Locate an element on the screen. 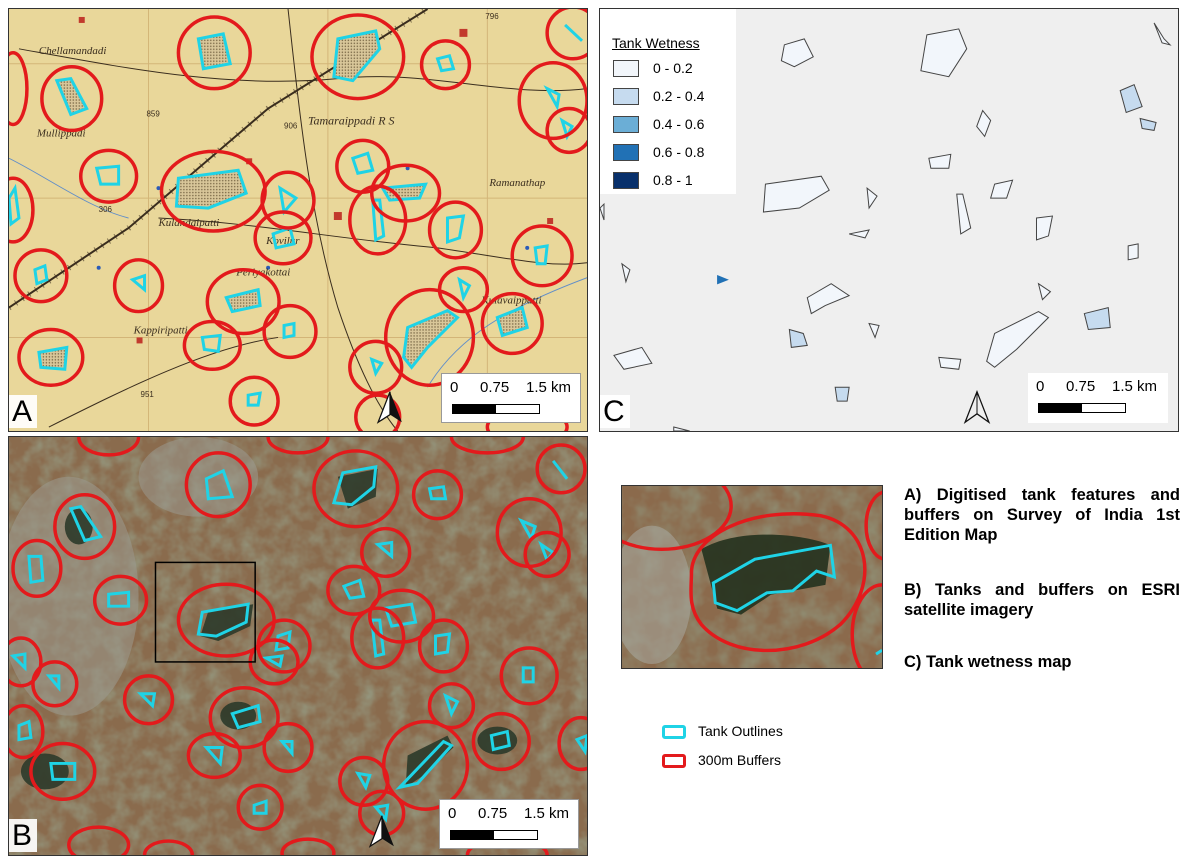  scale-bar-c: 0 0.75 1.5 km is located at coordinates (1098, 398).